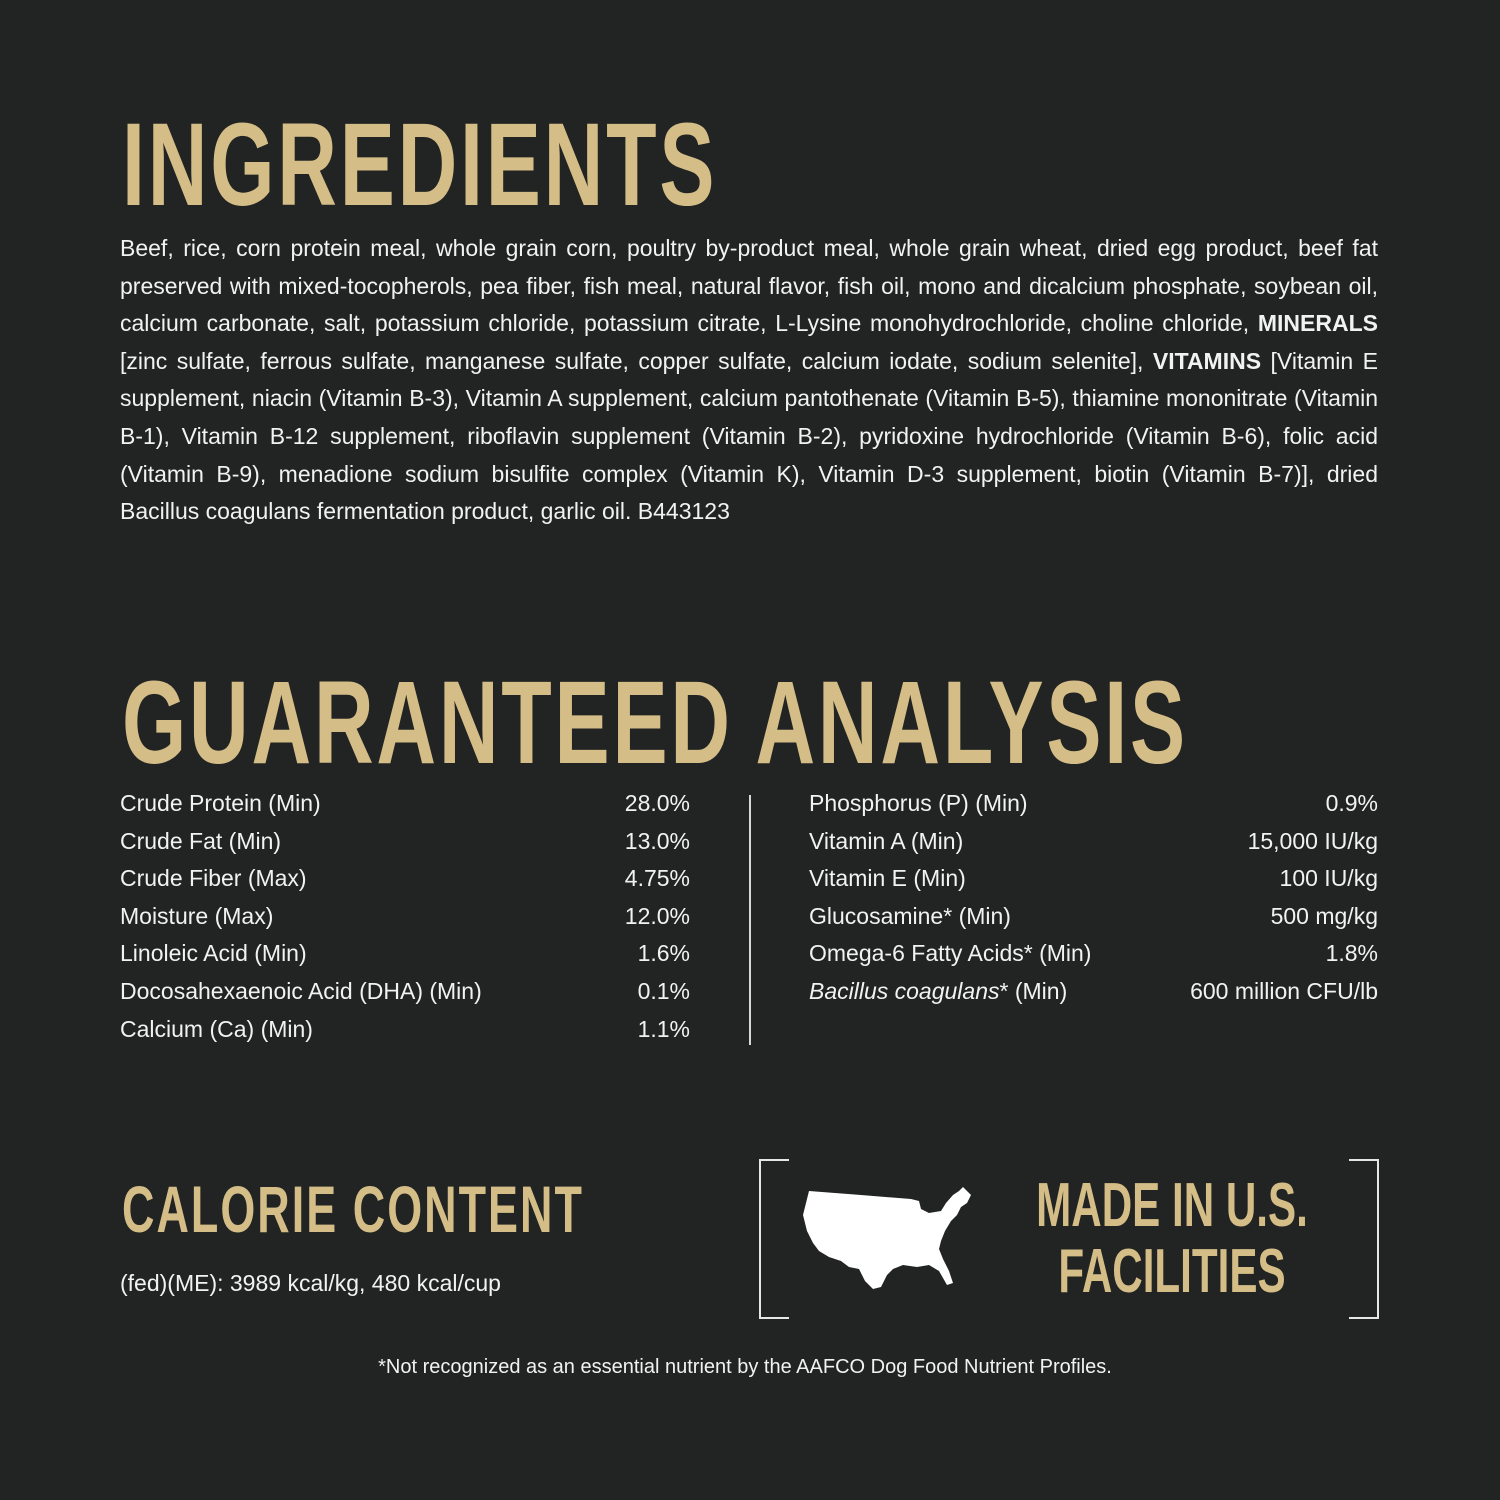 Image resolution: width=1500 pixels, height=1500 pixels. I want to click on nutrient-value: 15,000 IU/kg, so click(1312, 840).